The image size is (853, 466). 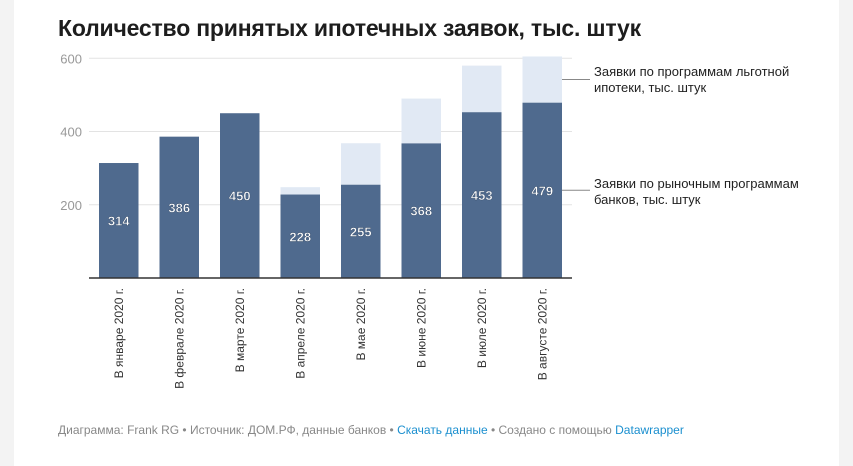 I want to click on y-tick-label: 600, so click(x=71, y=58).